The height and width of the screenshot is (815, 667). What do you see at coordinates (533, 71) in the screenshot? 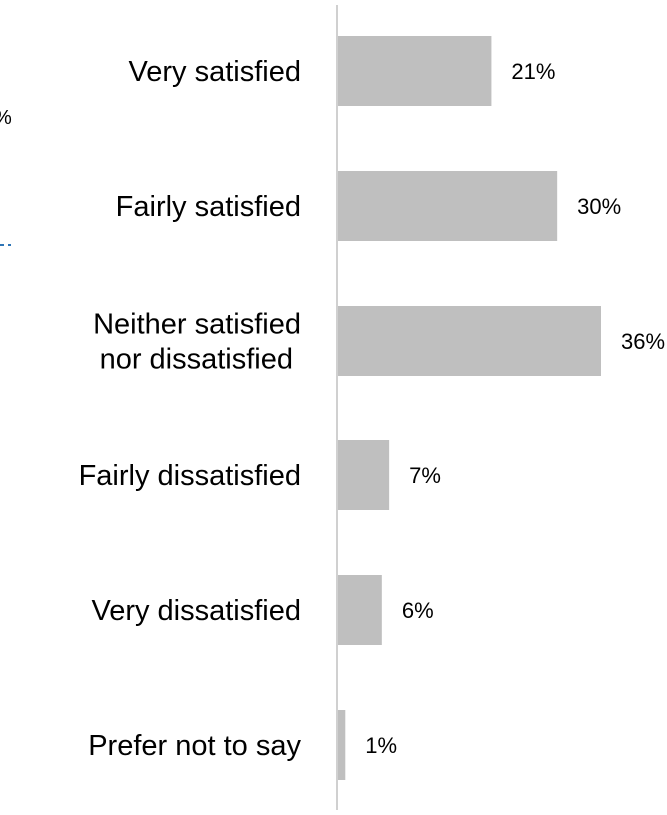
I see `value-label: 21%` at bounding box center [533, 71].